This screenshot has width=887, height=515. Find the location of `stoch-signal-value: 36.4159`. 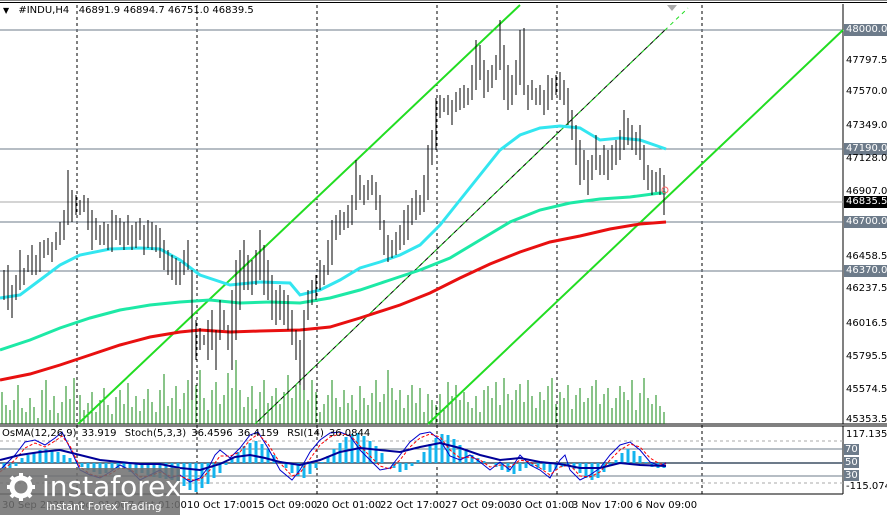

stoch-signal-value: 36.4159 is located at coordinates (258, 433).